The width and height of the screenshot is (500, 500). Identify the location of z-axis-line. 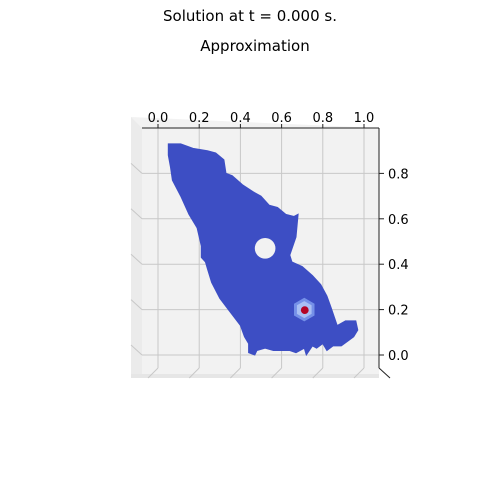
(384, 373).